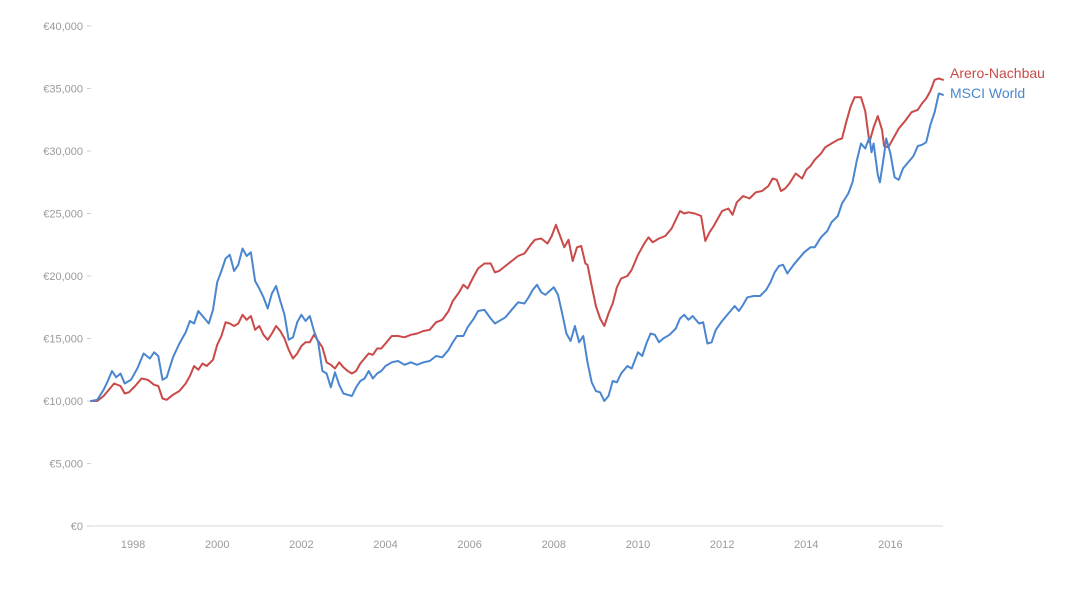 Image resolution: width=1089 pixels, height=592 pixels. Describe the element at coordinates (554, 545) in the screenshot. I see `x-tick-label: 2008` at that location.